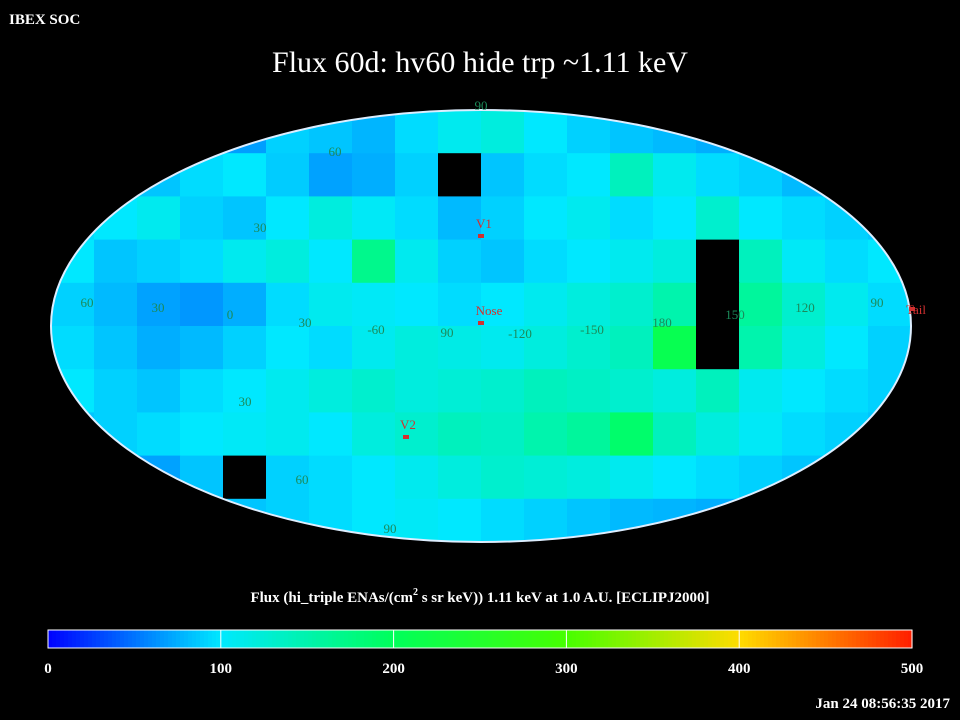 This screenshot has height=720, width=960. I want to click on marker-label: Tail, so click(916, 309).